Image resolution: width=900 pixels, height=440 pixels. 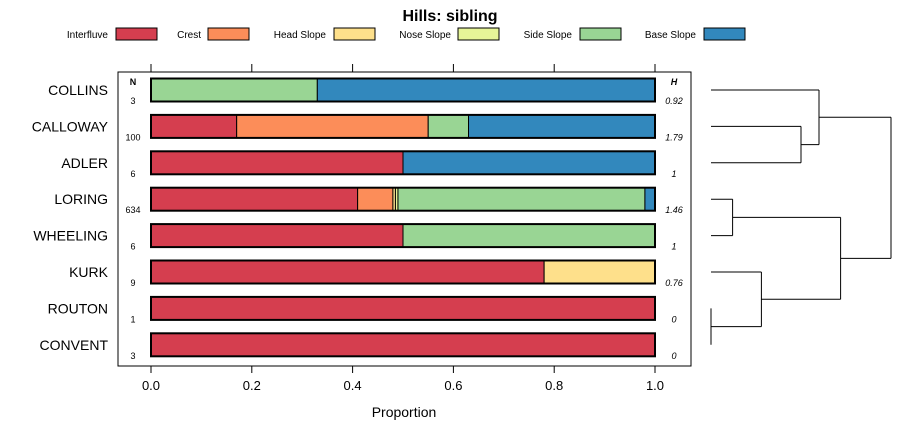 I want to click on chart-title: Hills: sibling, so click(x=449, y=16).